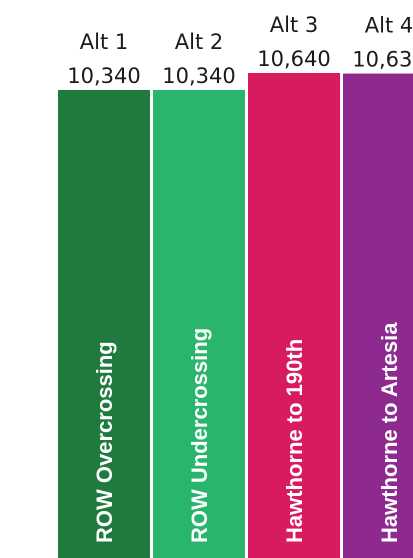 The image size is (413, 558). I want to click on value-label-1: 10,340, so click(103, 76).